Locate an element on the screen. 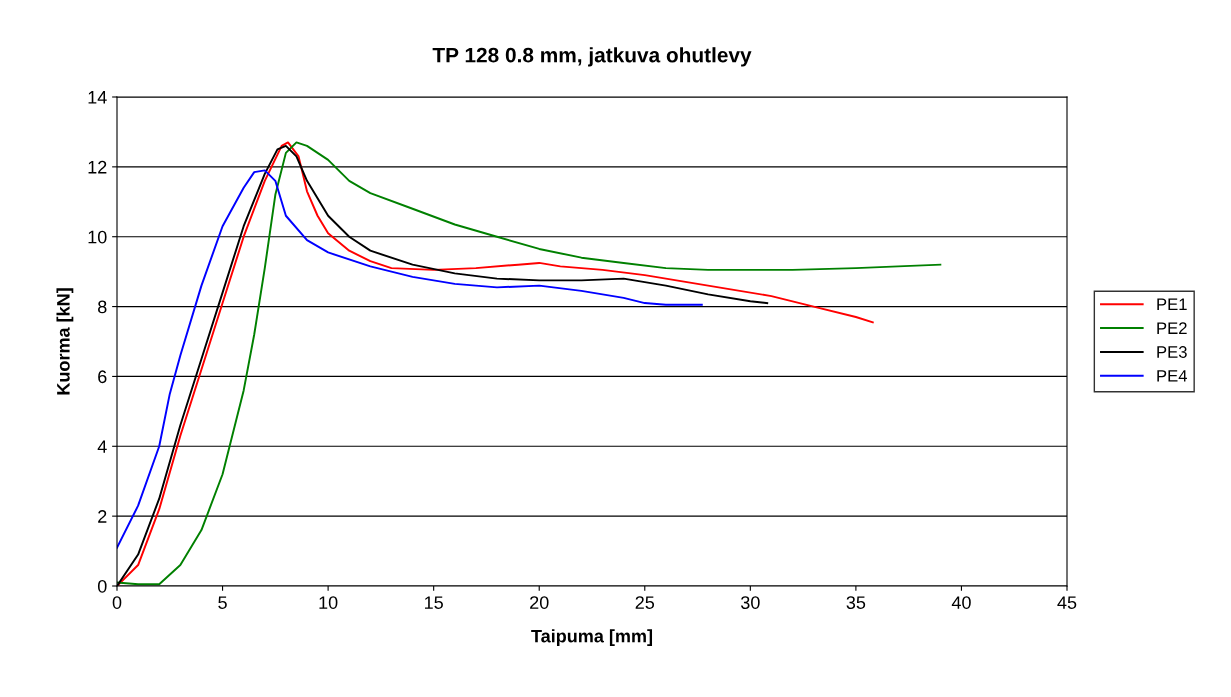  y-axis-title: Kuorma [kN] is located at coordinates (65, 341).